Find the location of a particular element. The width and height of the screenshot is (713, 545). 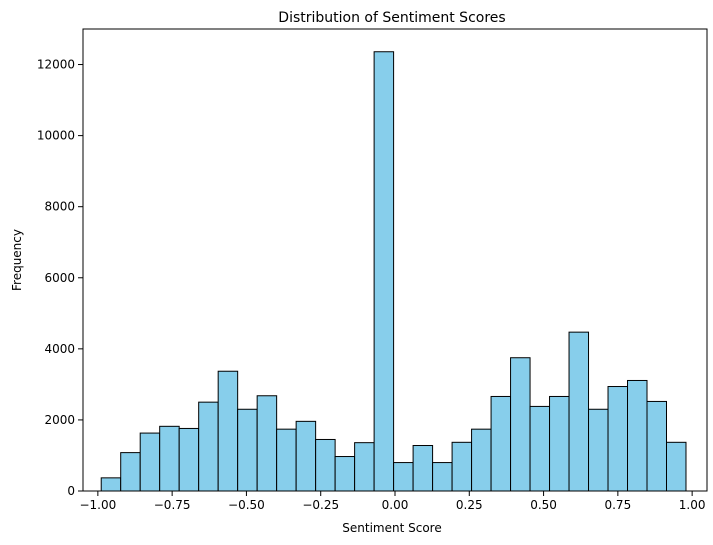

chart-title: Distribution of Sentiment Scores is located at coordinates (391, 18).